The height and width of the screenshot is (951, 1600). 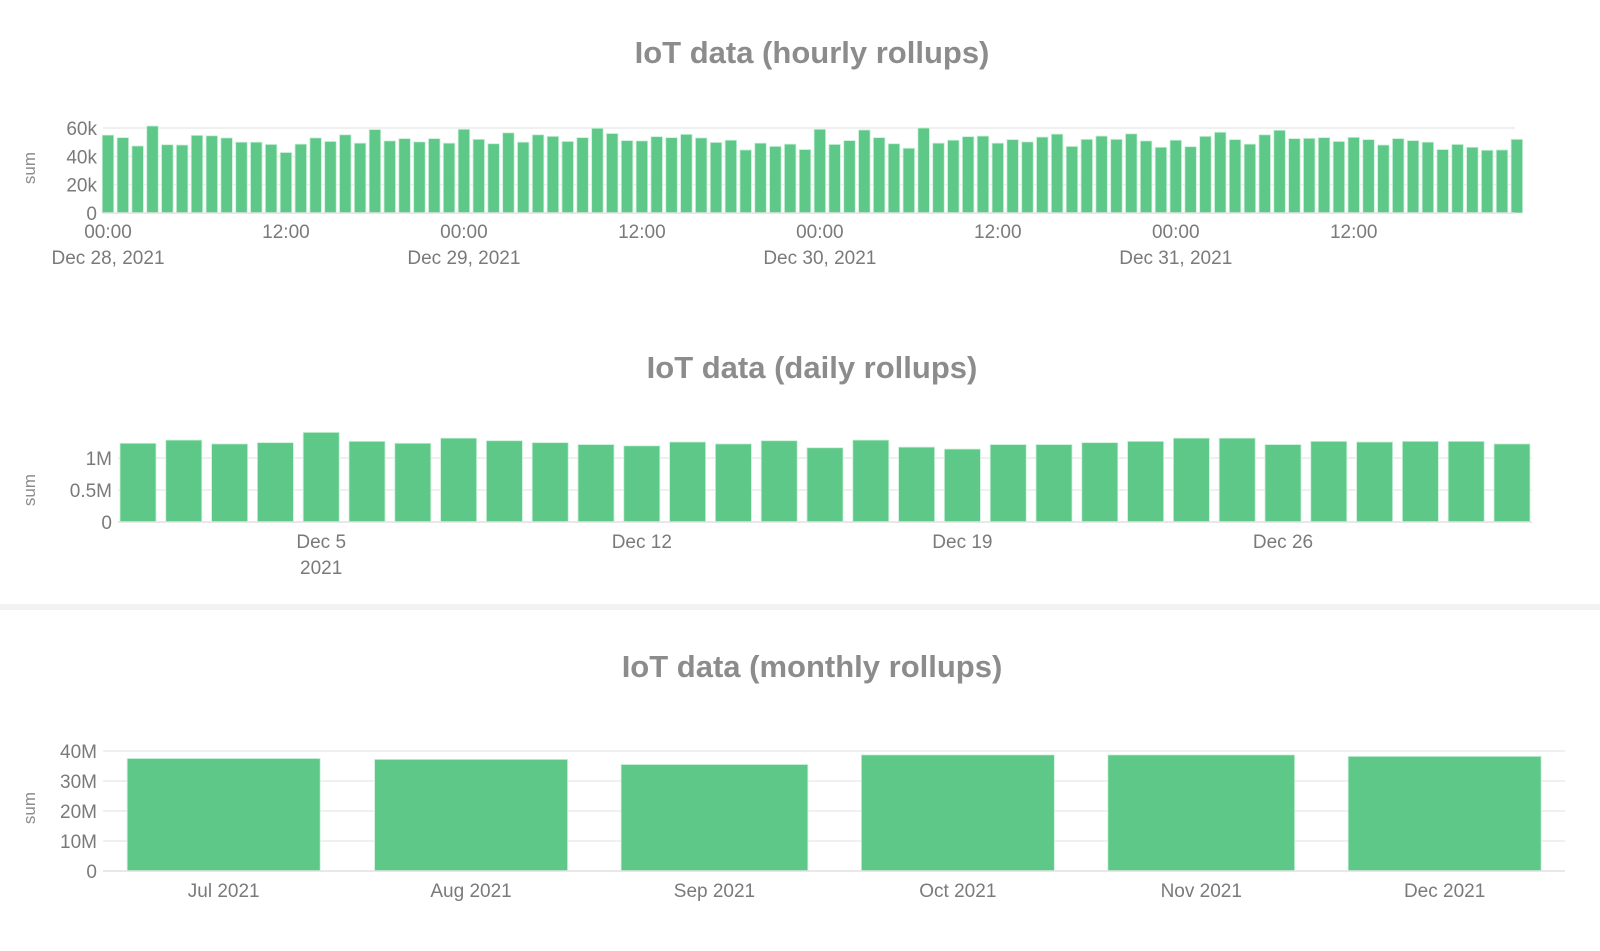 What do you see at coordinates (812, 367) in the screenshot?
I see `chart-title: IoT data (daily rollups)` at bounding box center [812, 367].